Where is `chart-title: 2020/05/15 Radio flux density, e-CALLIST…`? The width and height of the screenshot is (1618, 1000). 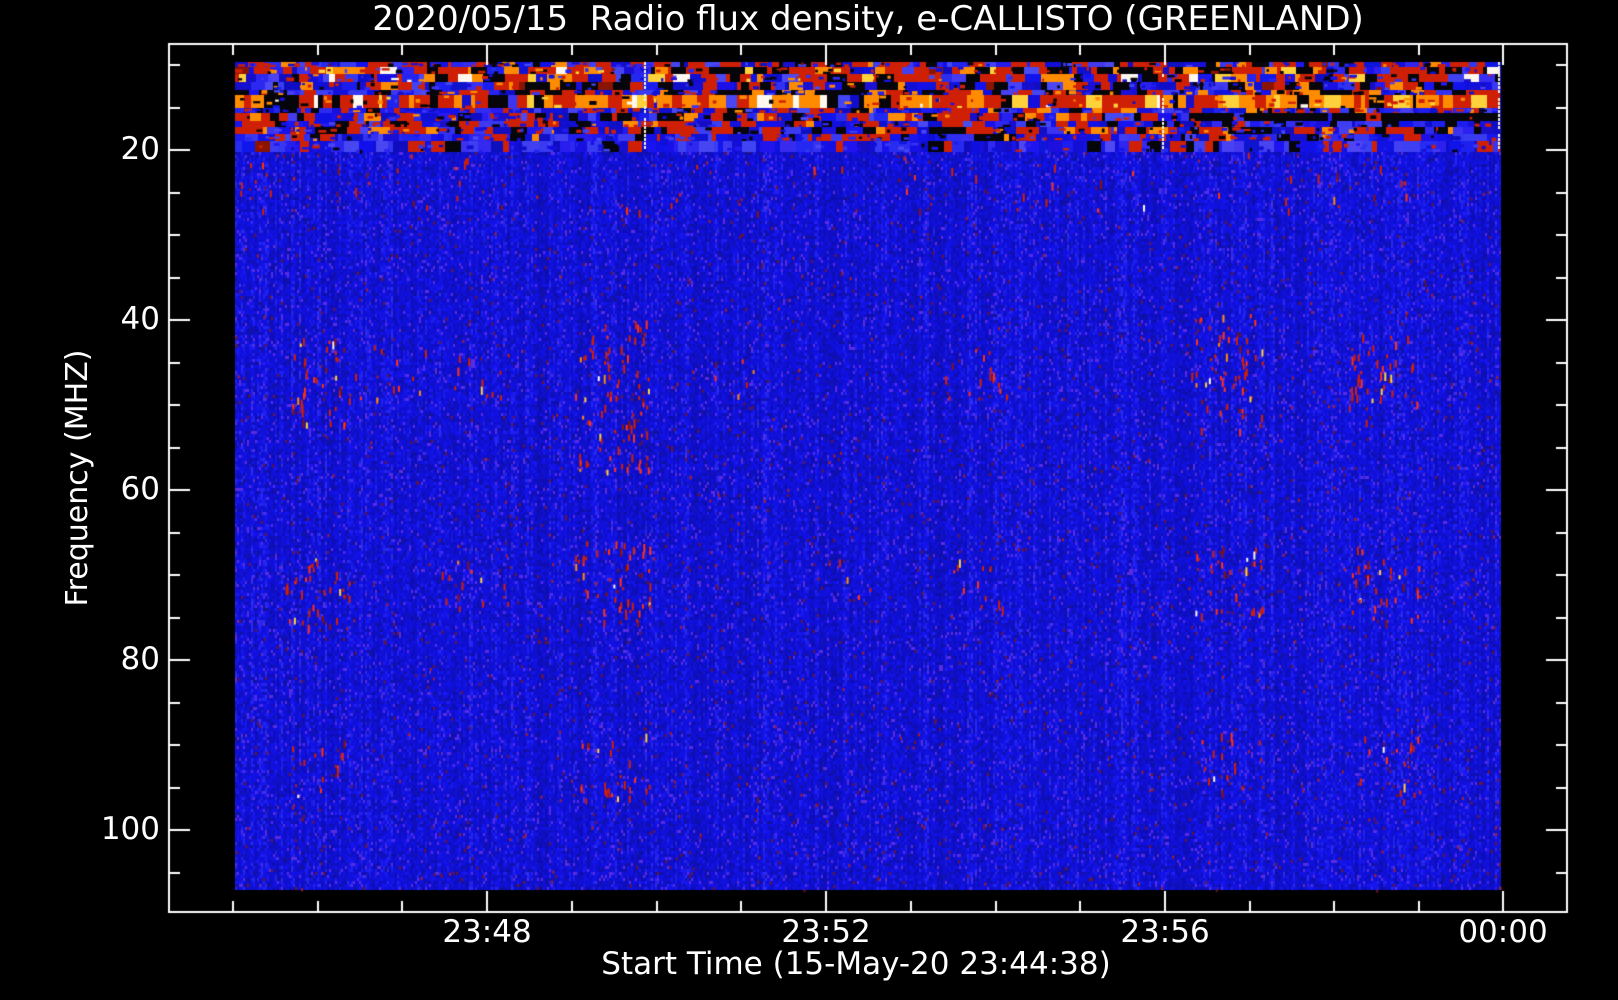 chart-title: 2020/05/15 Radio flux density, e-CALLIST… is located at coordinates (868, 19).